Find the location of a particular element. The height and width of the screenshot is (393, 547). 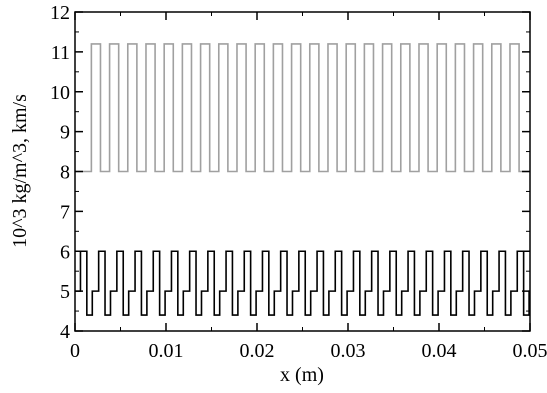

y-tick-label: 10 is located at coordinates (60, 93).